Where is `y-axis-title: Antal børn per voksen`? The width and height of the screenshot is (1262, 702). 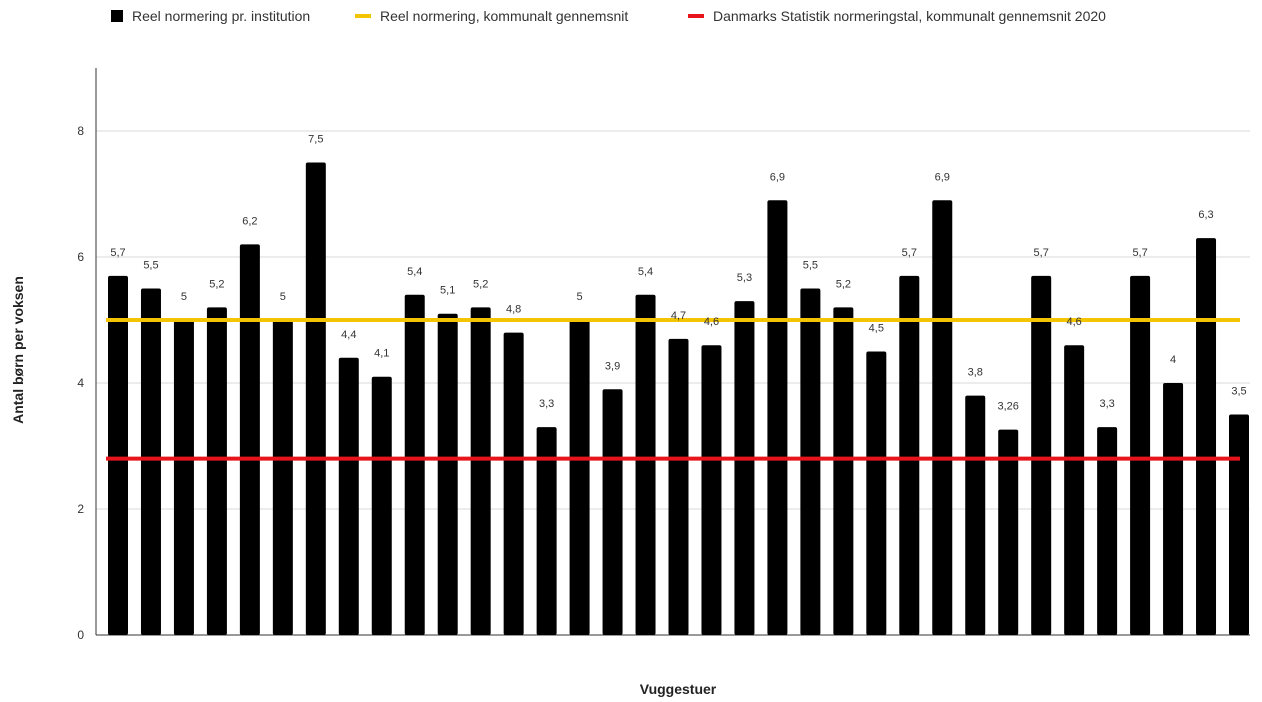 y-axis-title: Antal børn per voksen is located at coordinates (18, 350).